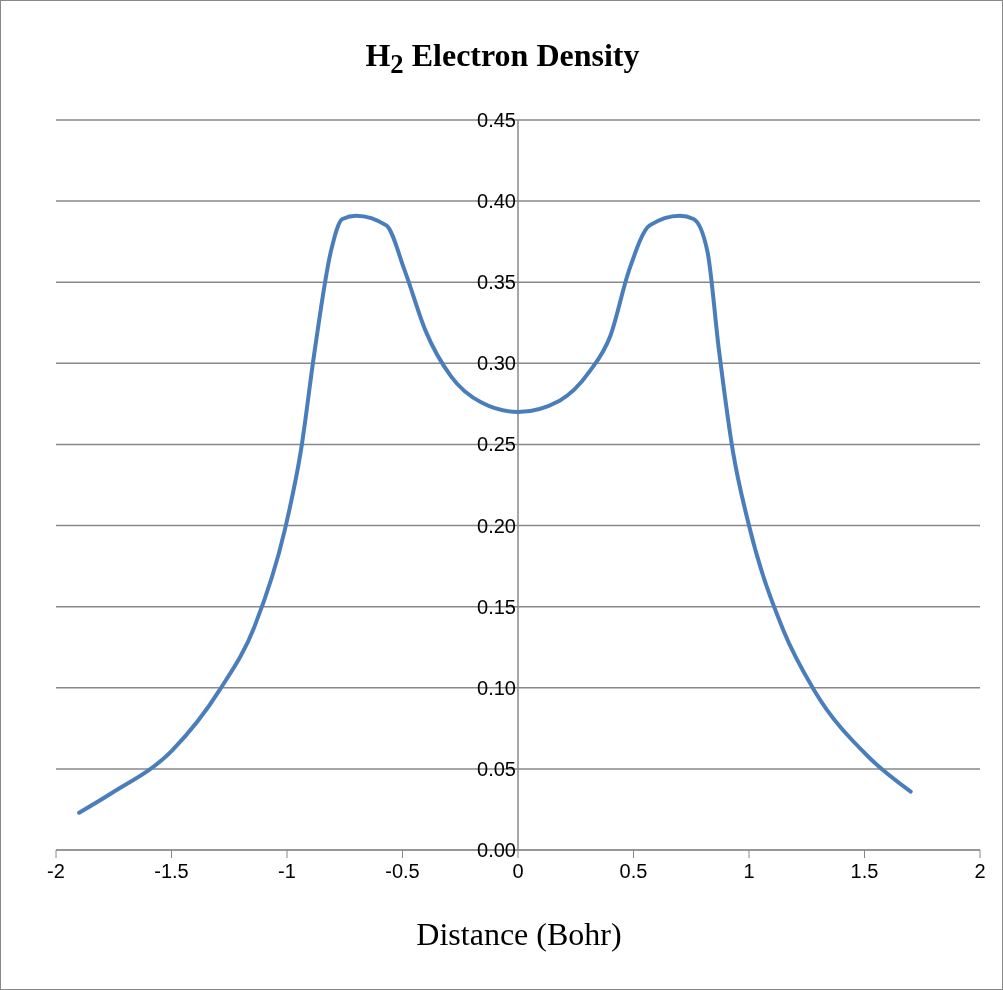 The width and height of the screenshot is (1003, 990). Describe the element at coordinates (980, 871) in the screenshot. I see `x-tick-label: 2` at that location.